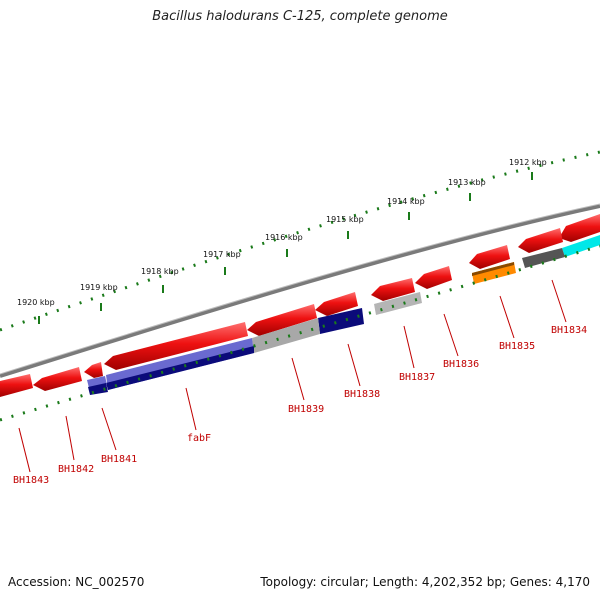 Image resolution: width=600 pixels, height=600 pixels. What do you see at coordinates (579, 228) in the screenshot?
I see `gene-arrow-bh1834` at bounding box center [579, 228].